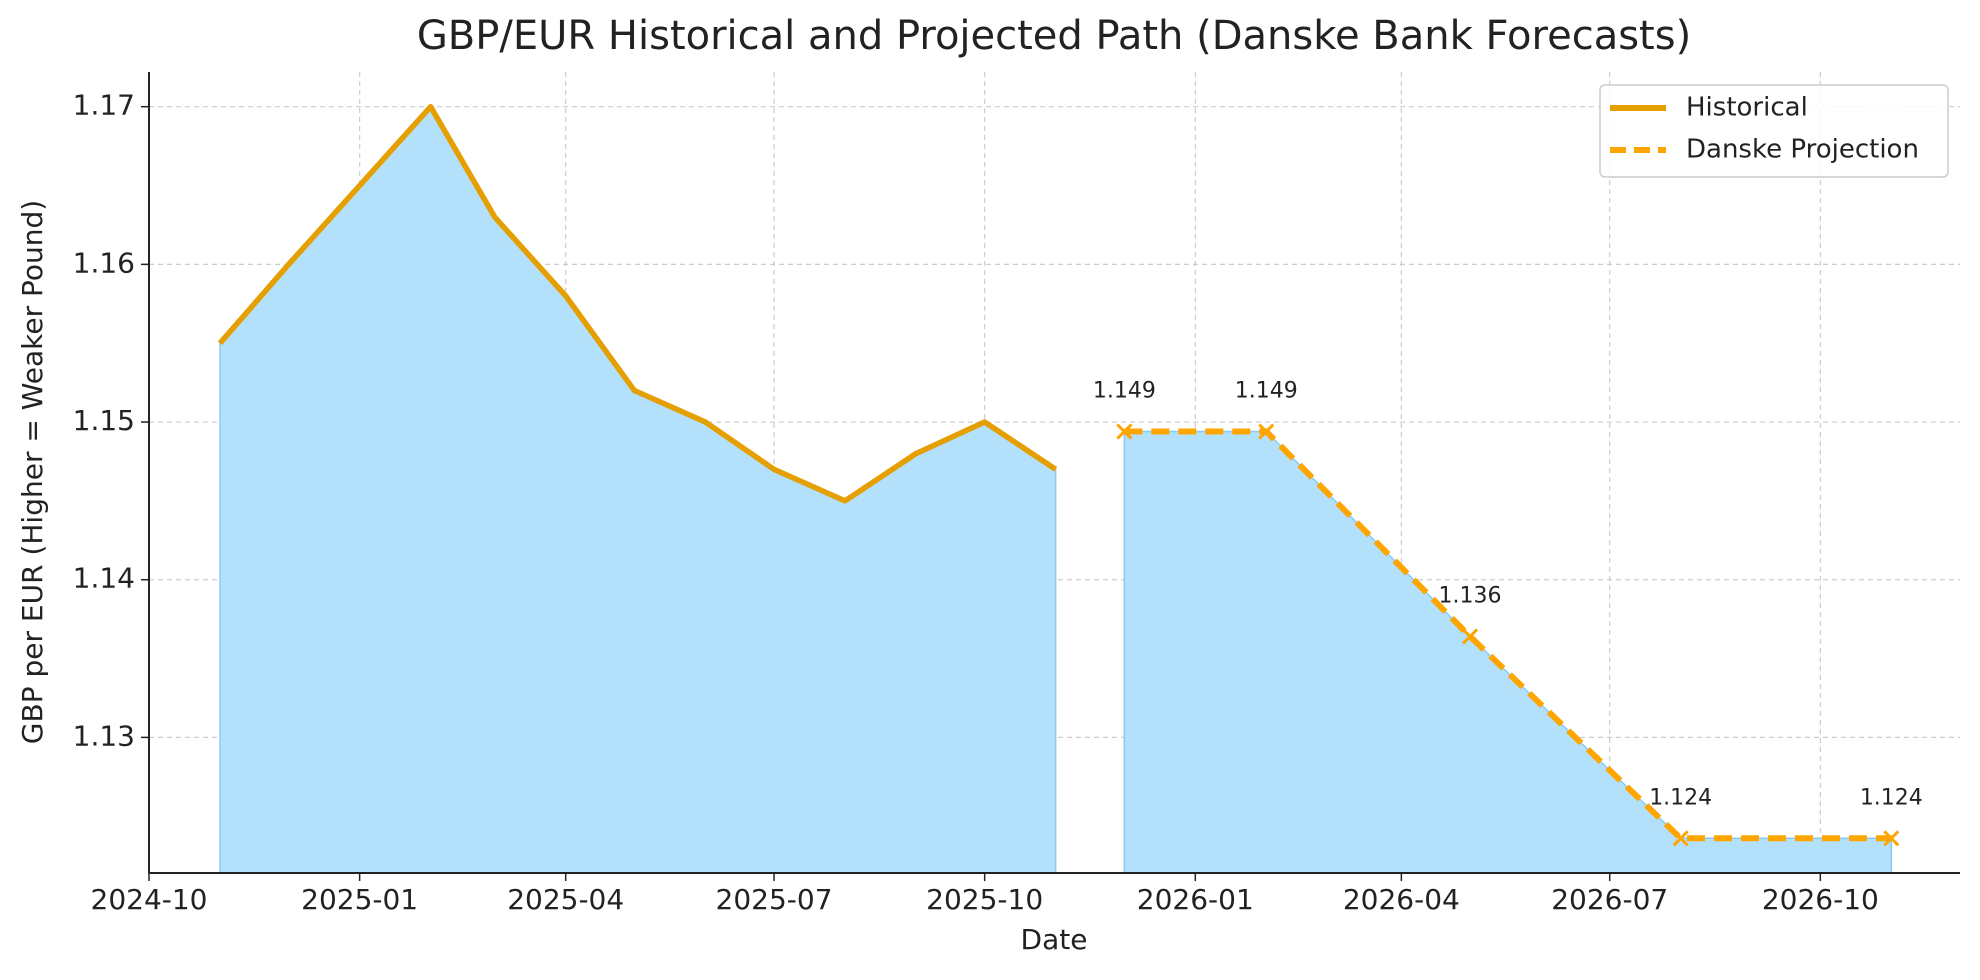 Image resolution: width=1980 pixels, height=980 pixels. I want to click on x-tick-label: 2026-07, so click(1609, 899).